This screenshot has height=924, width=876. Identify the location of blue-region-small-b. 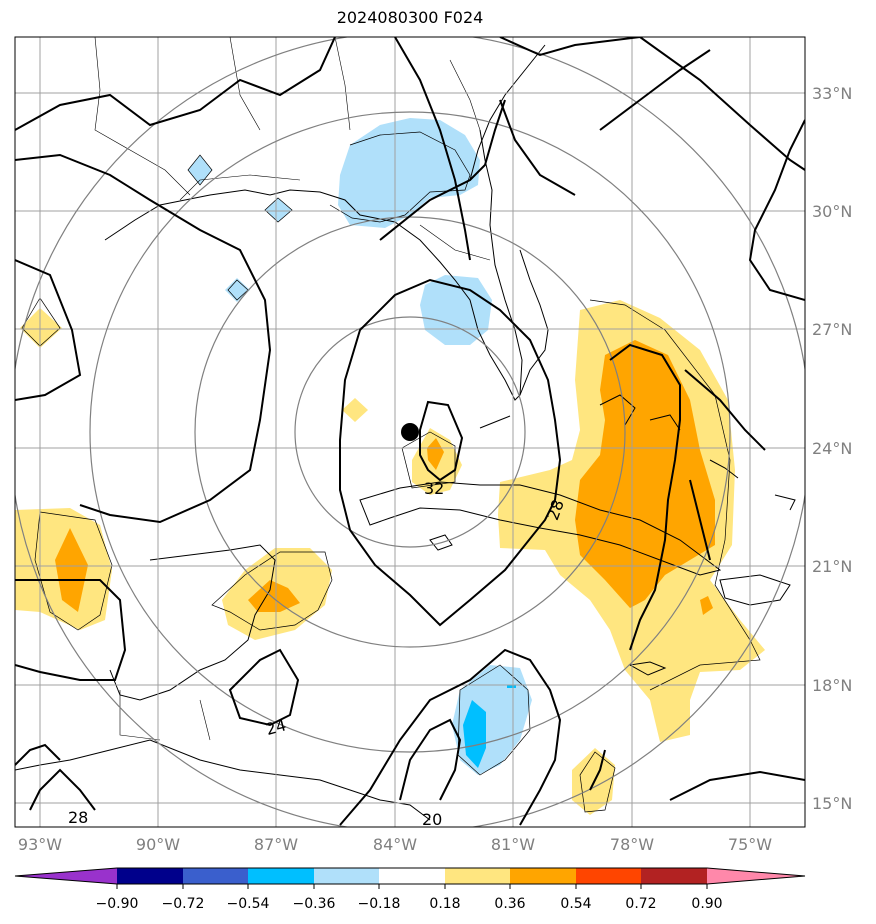
(278, 210).